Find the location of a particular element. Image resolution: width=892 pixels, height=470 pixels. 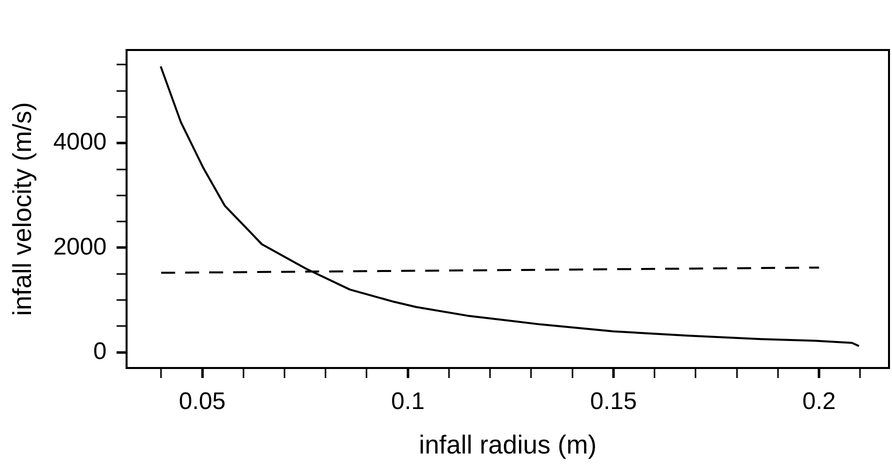

y-tick-label: 4000 is located at coordinates (80, 142).